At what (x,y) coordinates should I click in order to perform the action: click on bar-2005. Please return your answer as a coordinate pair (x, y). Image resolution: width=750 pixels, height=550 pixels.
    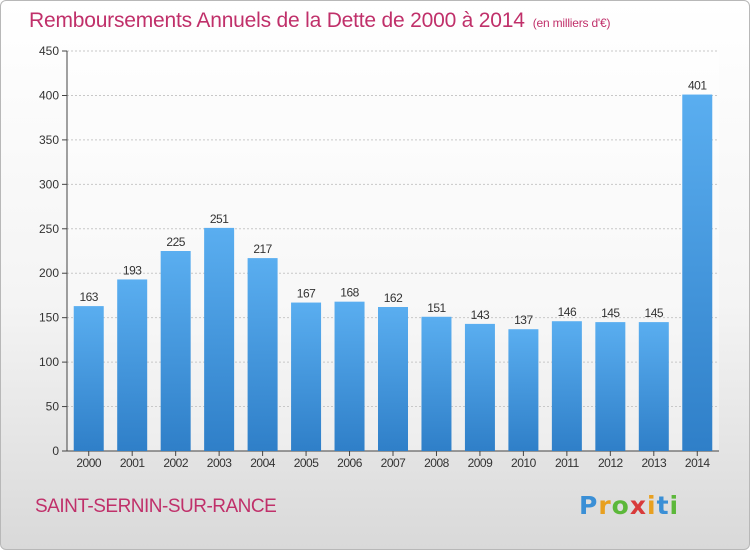
    Looking at the image, I should click on (306, 376).